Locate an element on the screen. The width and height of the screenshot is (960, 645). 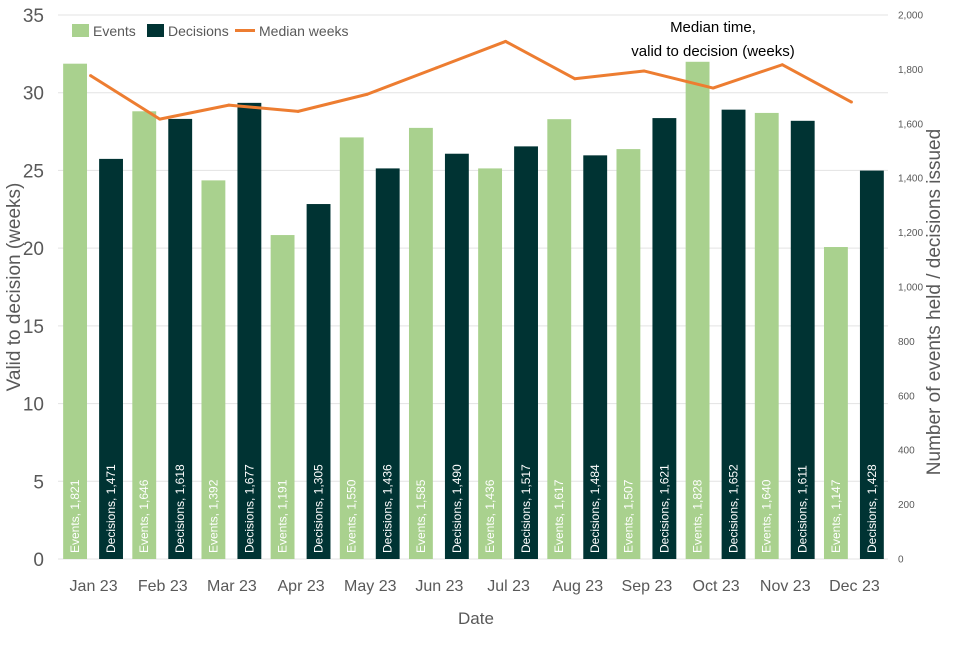
x-tick-label: Sep 23 is located at coordinates (647, 586).